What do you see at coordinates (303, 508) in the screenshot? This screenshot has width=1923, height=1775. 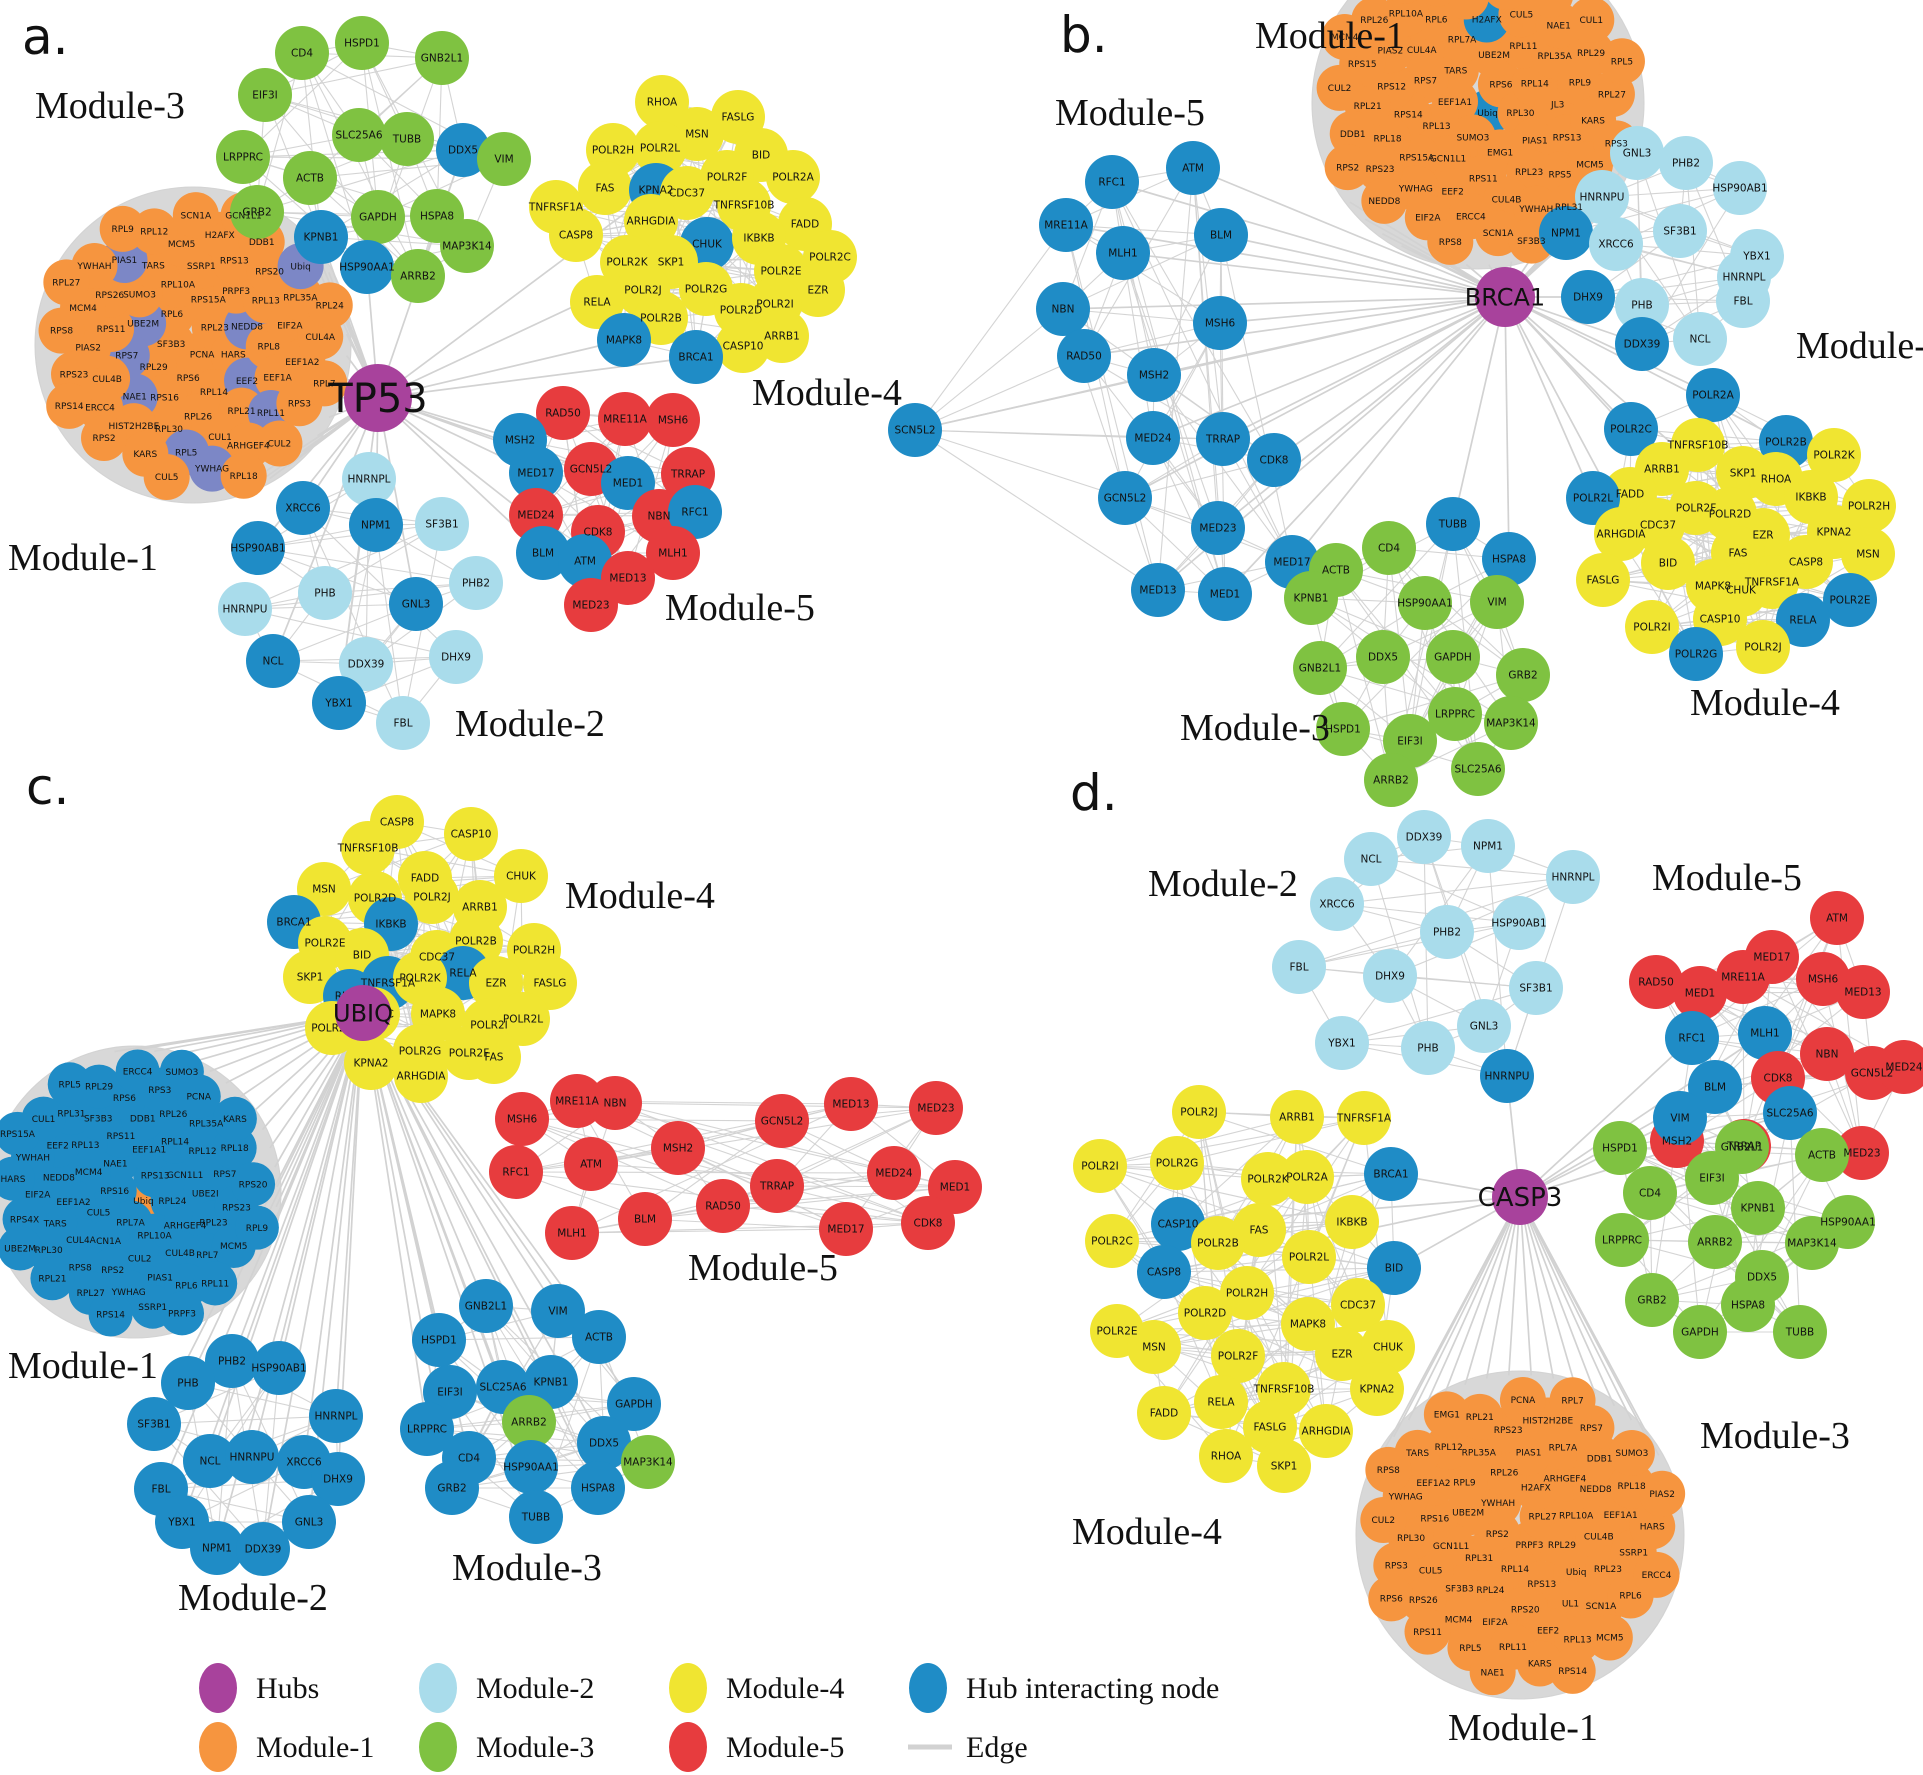 I see `node-XRCC6` at bounding box center [303, 508].